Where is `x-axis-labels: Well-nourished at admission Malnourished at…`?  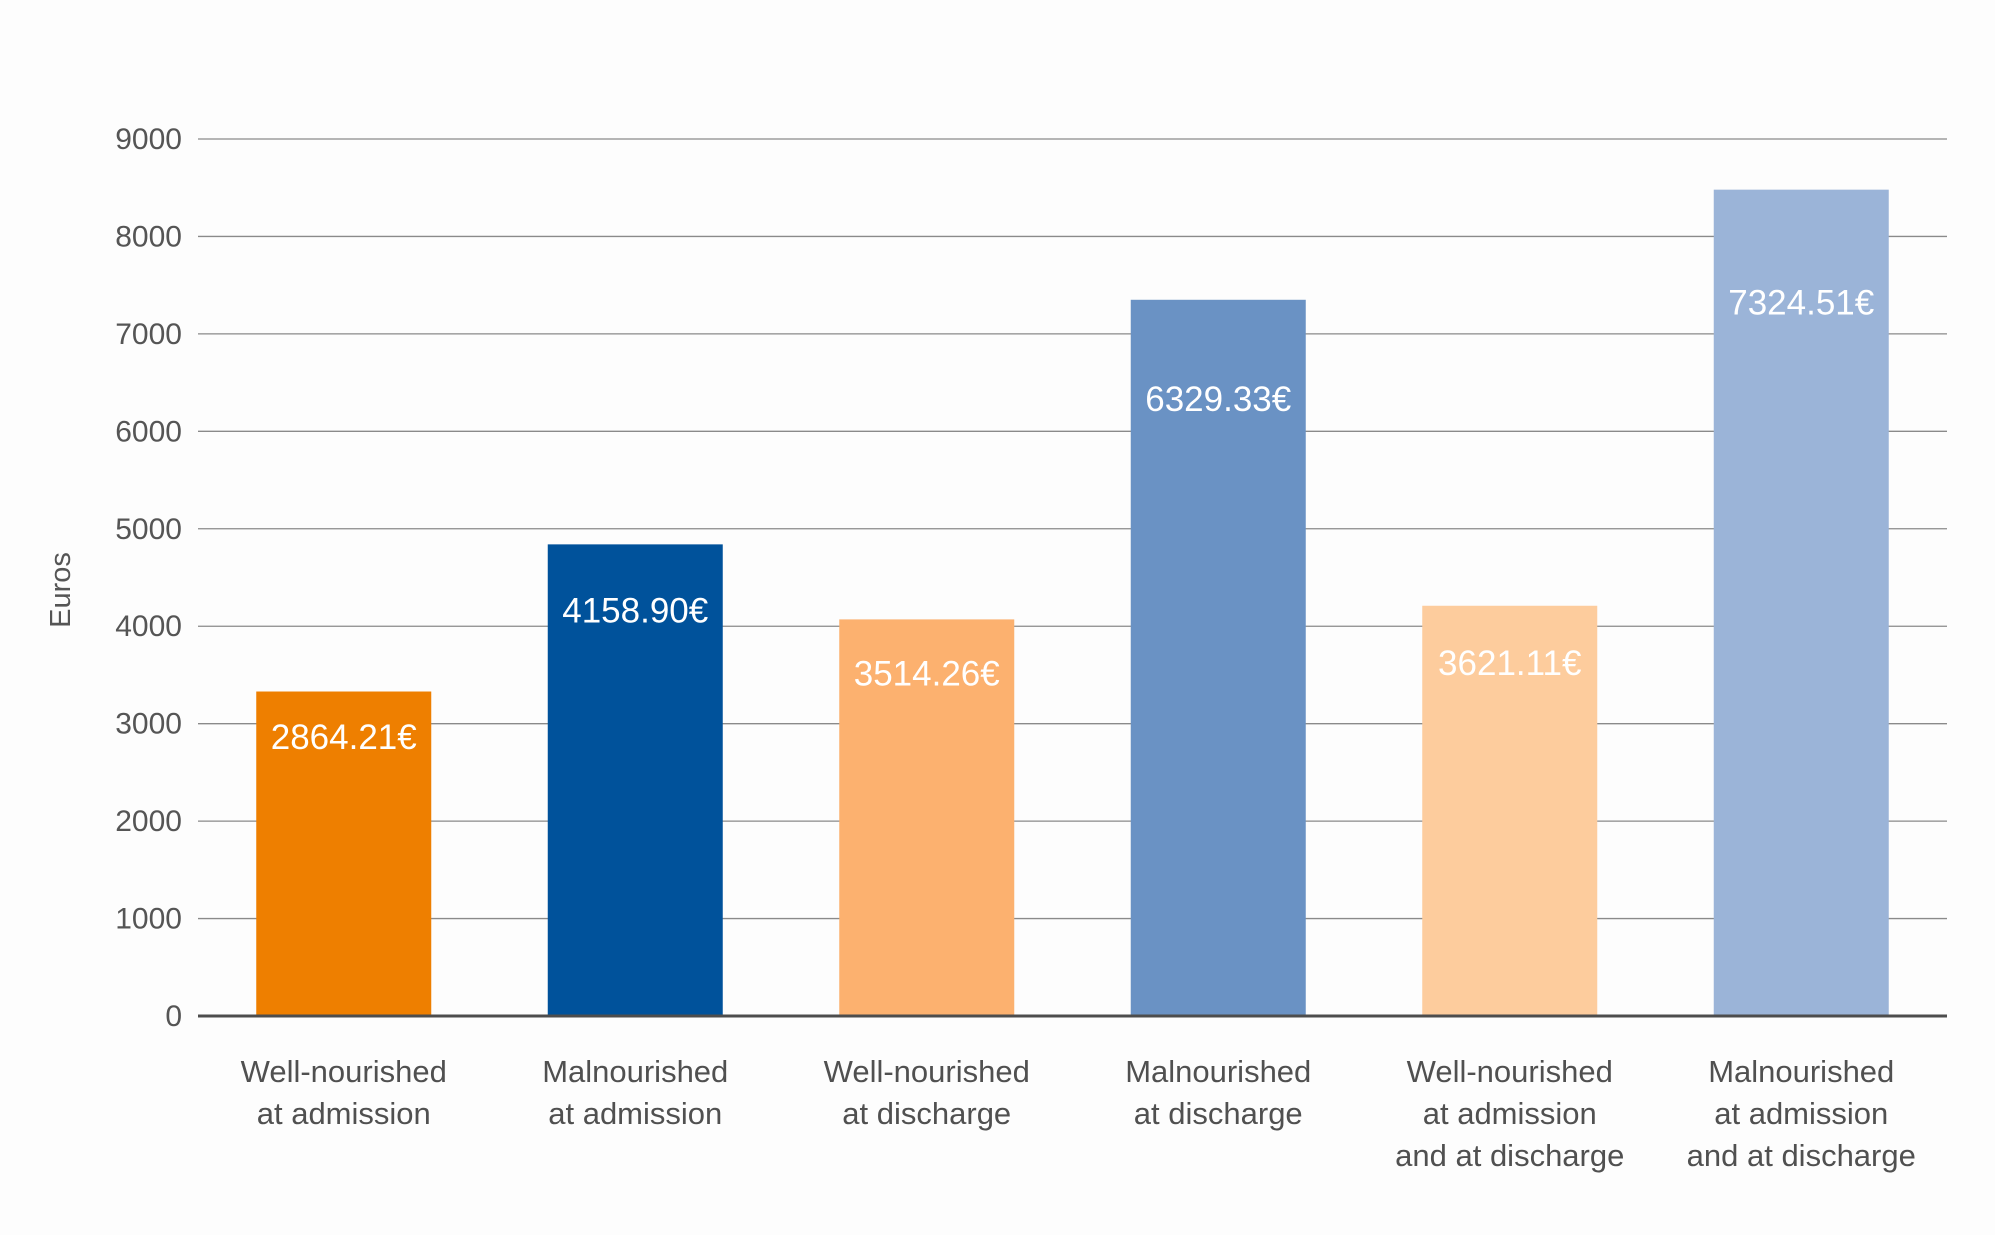 x-axis-labels: Well-nourished at admission Malnourished at… is located at coordinates (1078, 1113).